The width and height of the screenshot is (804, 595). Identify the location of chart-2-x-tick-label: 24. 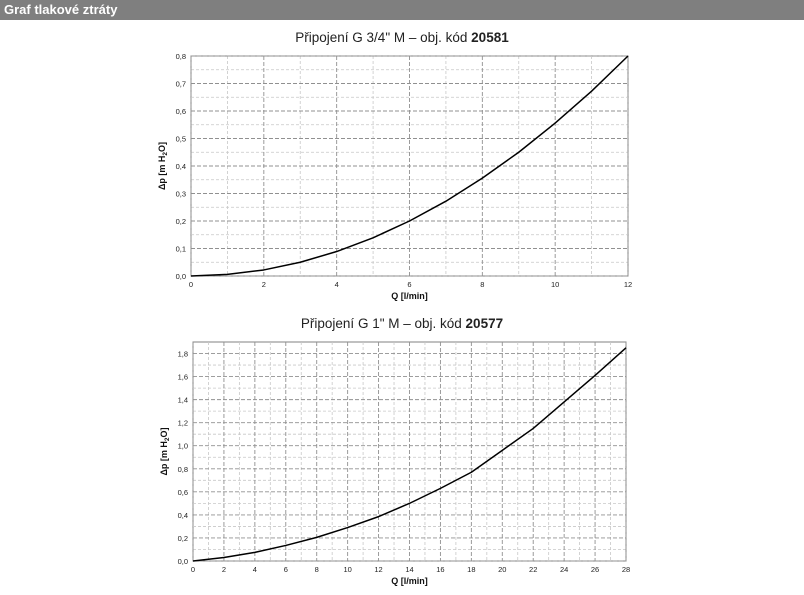
(564, 569).